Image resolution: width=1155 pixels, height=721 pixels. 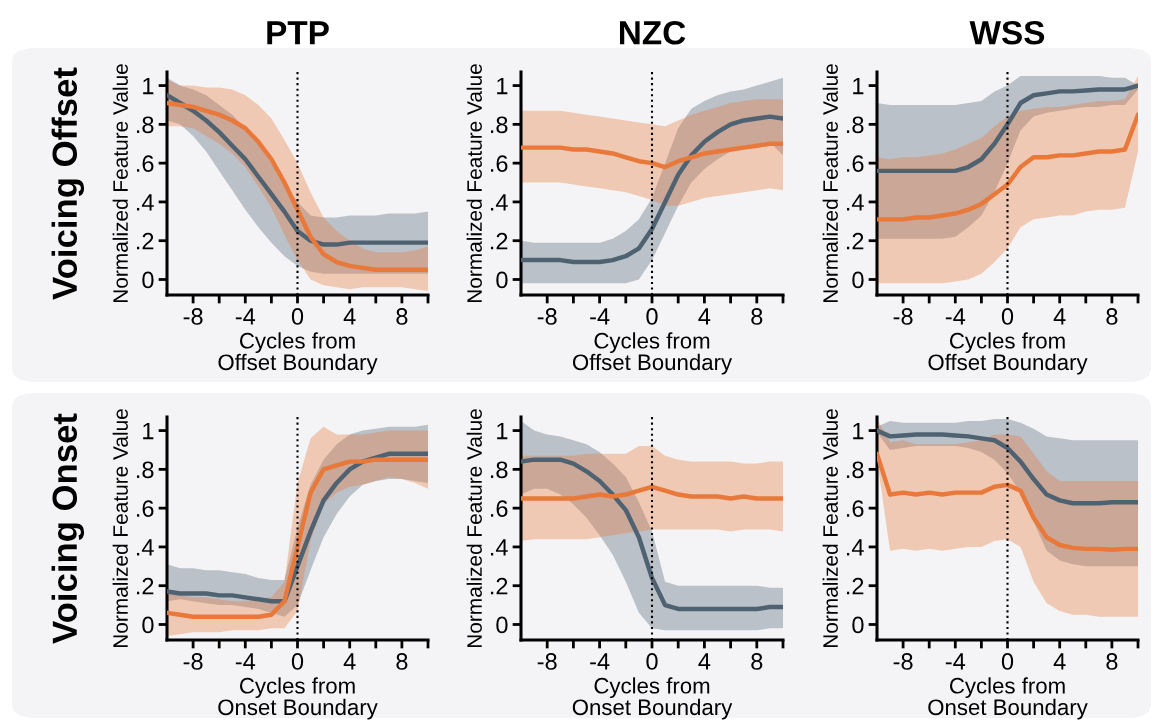 What do you see at coordinates (1007, 32) in the screenshot?
I see `chart-title: WSS` at bounding box center [1007, 32].